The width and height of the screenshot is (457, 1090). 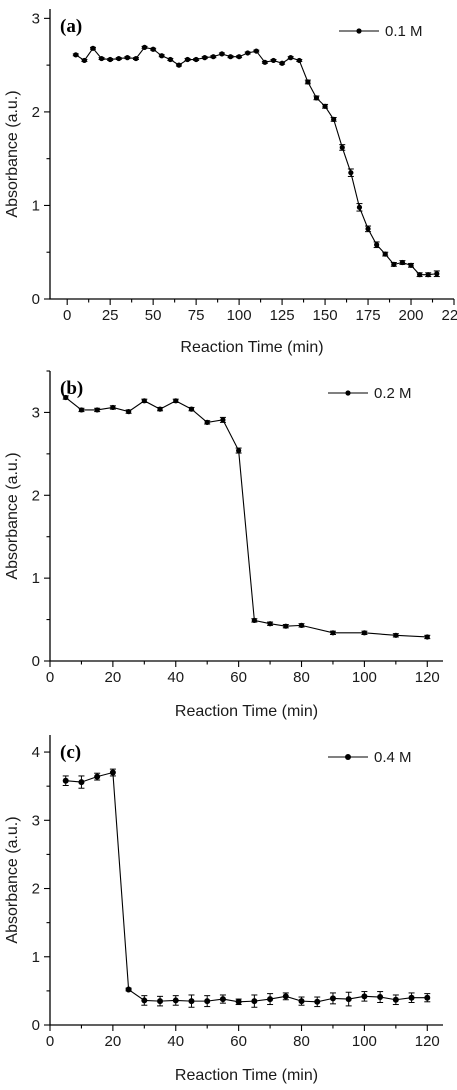 I want to click on panel-label: (a), so click(x=71, y=26).